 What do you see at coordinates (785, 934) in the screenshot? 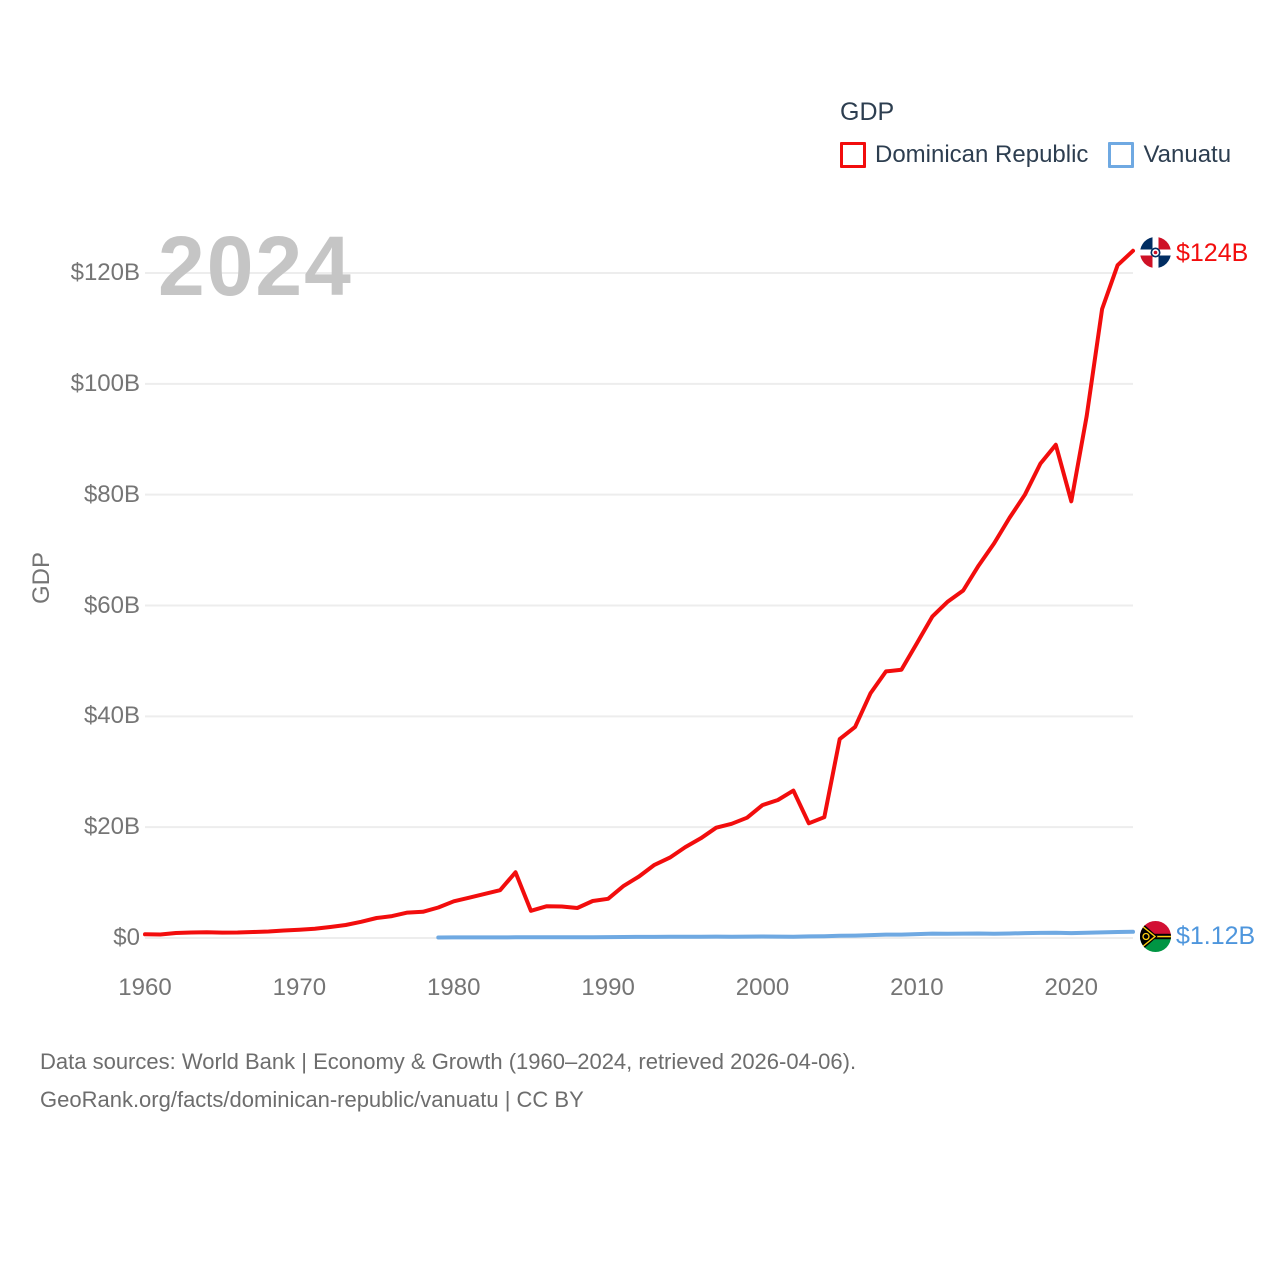
I see `series-line-vanuatu` at bounding box center [785, 934].